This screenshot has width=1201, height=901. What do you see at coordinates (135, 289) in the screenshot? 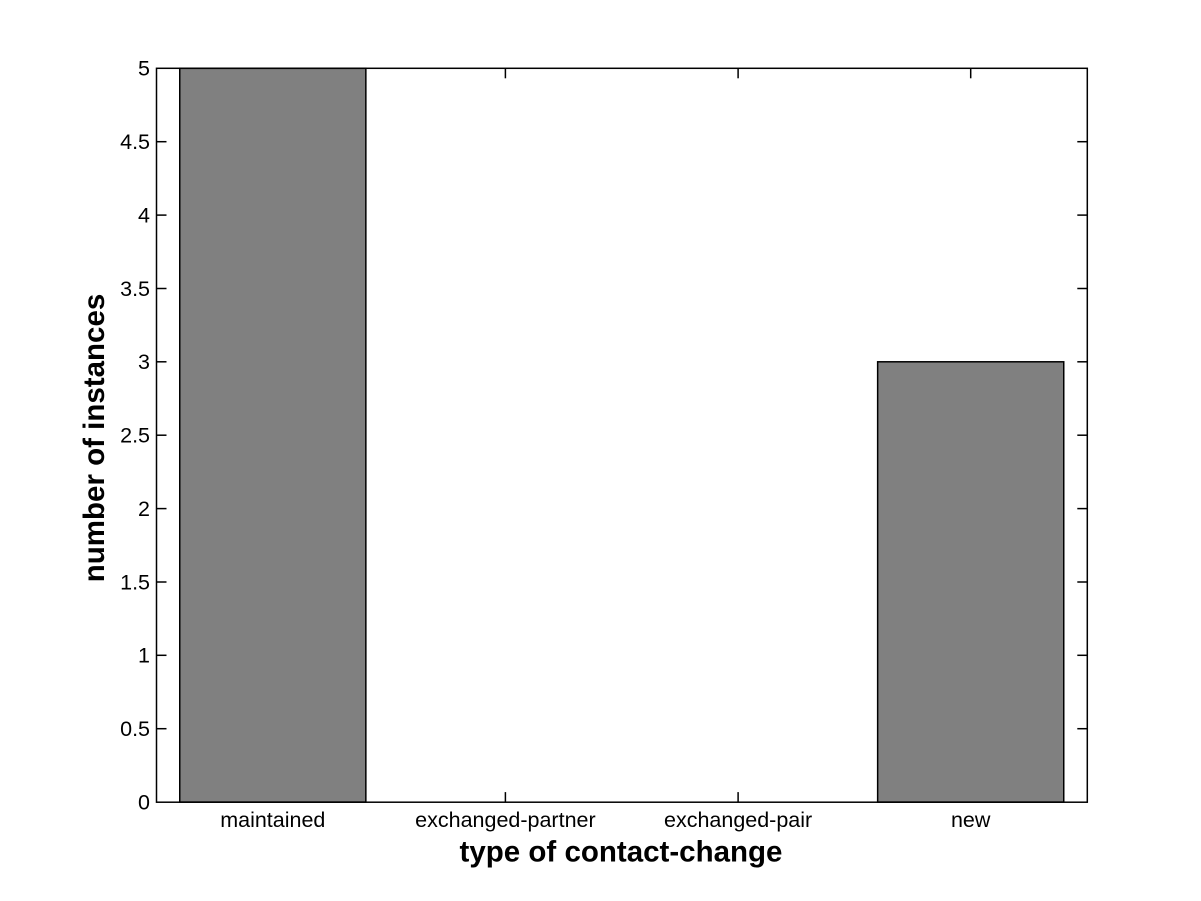
I see `svg-text: 3.5` at bounding box center [135, 289].